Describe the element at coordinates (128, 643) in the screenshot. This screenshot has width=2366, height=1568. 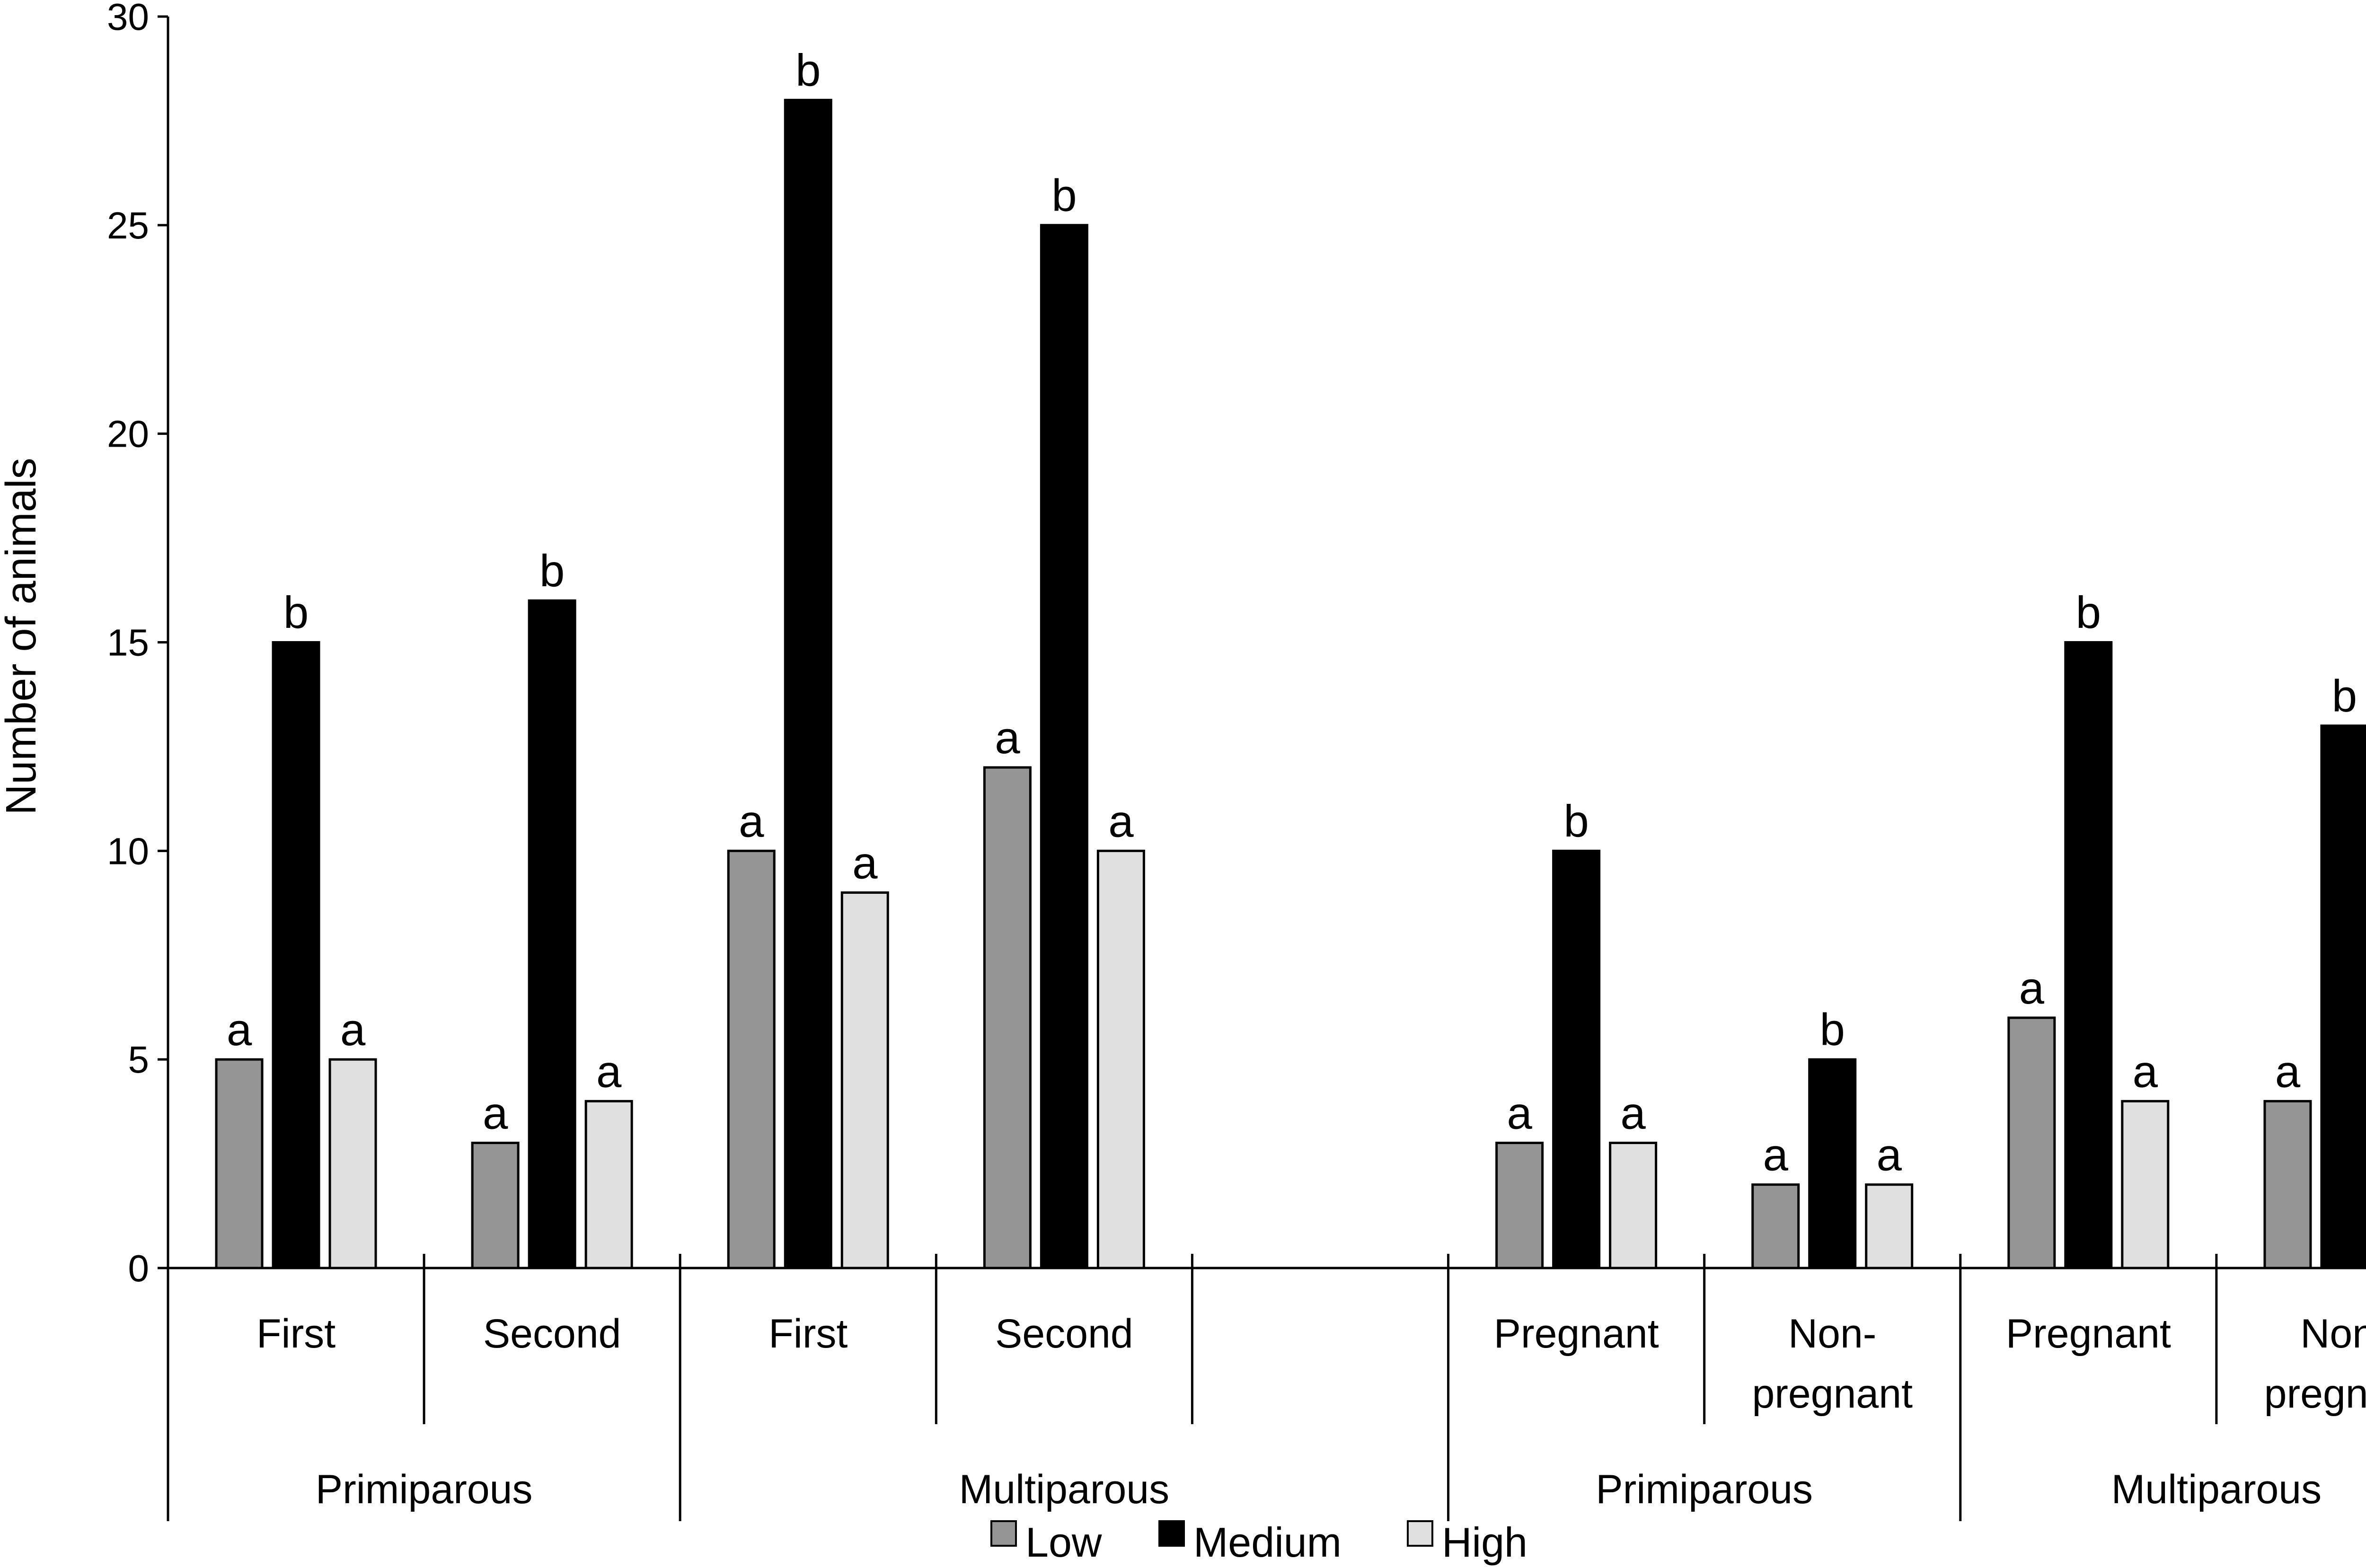
I see `y-tick-label: 15` at that location.